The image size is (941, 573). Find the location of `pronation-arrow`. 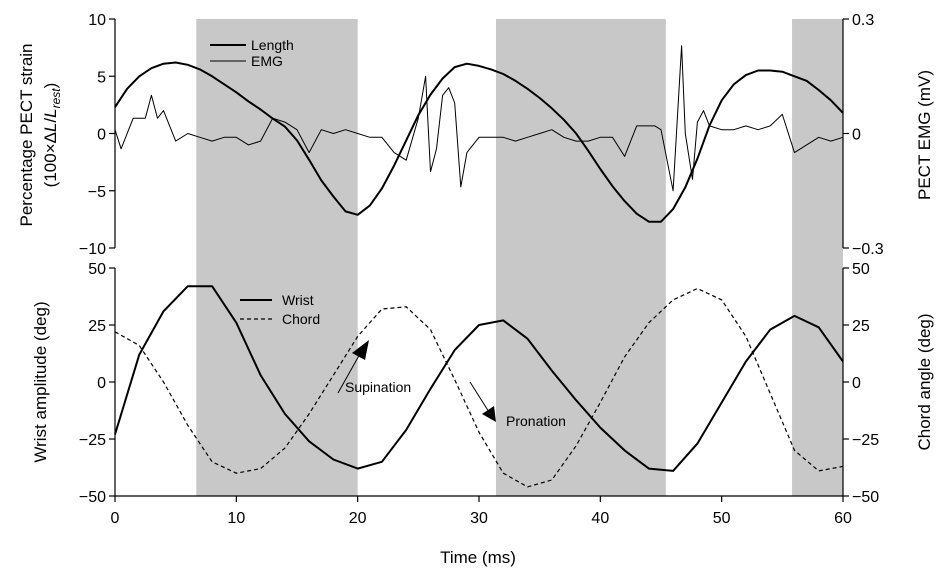

pronation-arrow is located at coordinates (479, 397).